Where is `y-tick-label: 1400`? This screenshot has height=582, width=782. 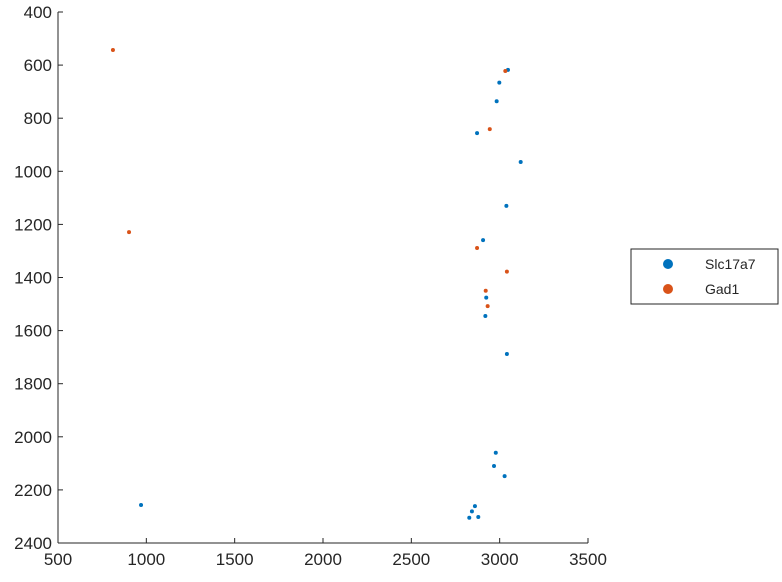
y-tick-label: 1400 is located at coordinates (33, 278).